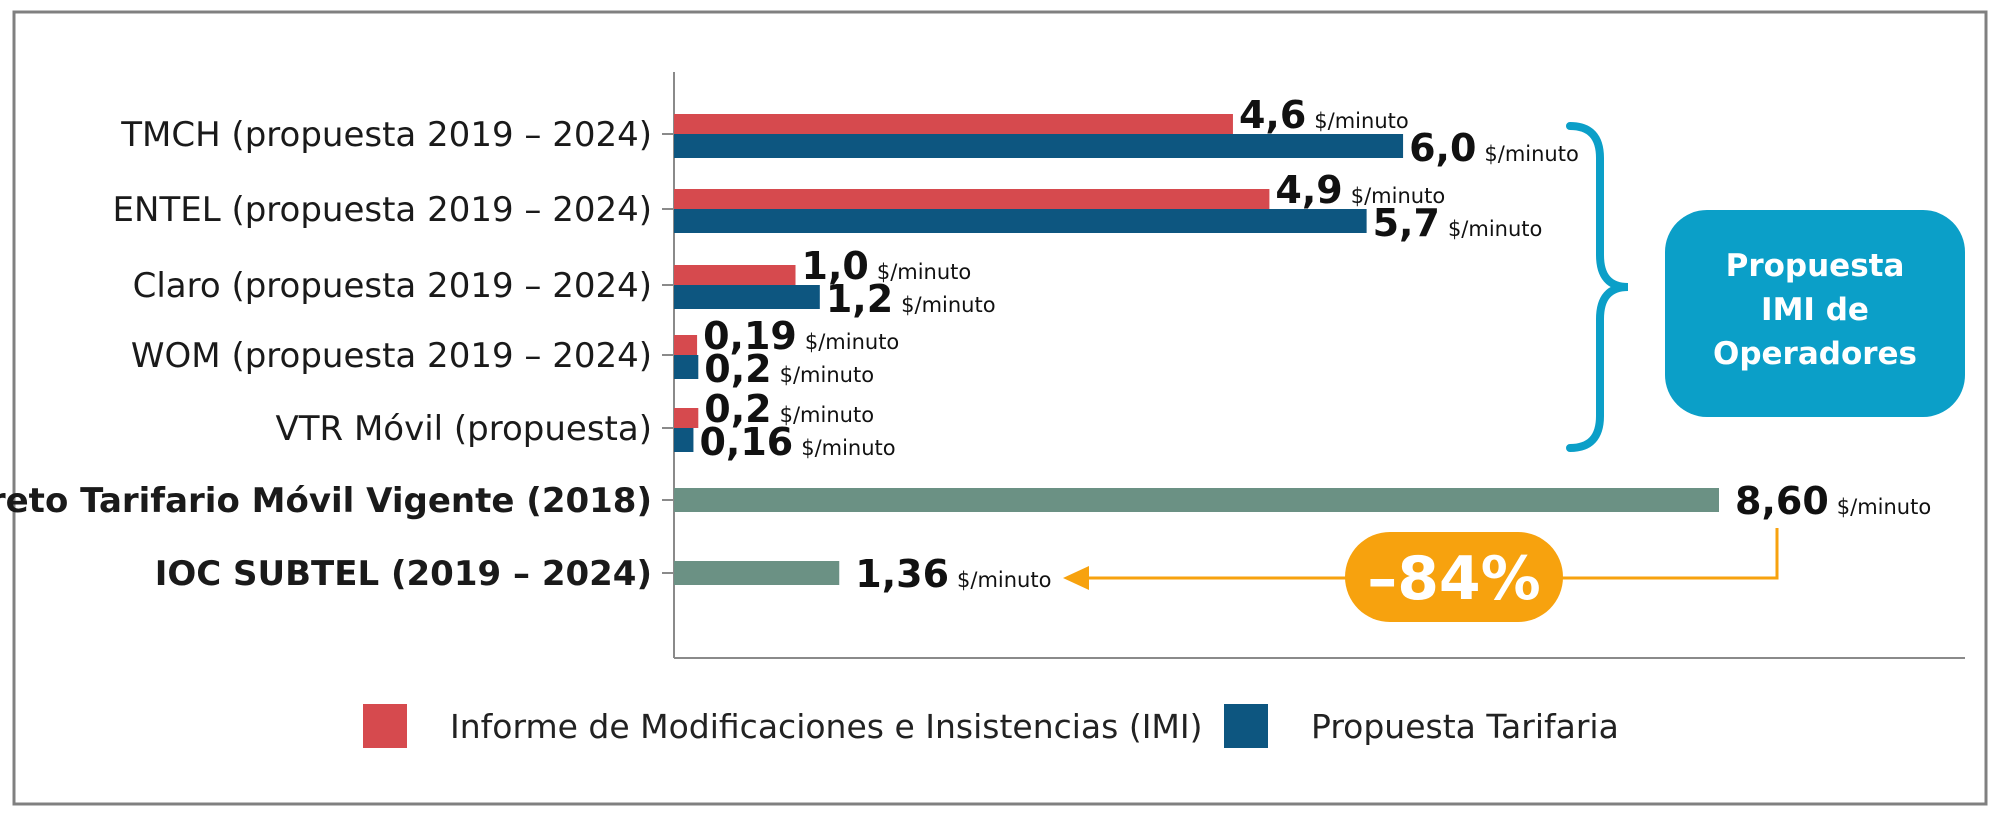 The width and height of the screenshot is (2000, 818). I want to click on reduction-badge, so click(1454, 577).